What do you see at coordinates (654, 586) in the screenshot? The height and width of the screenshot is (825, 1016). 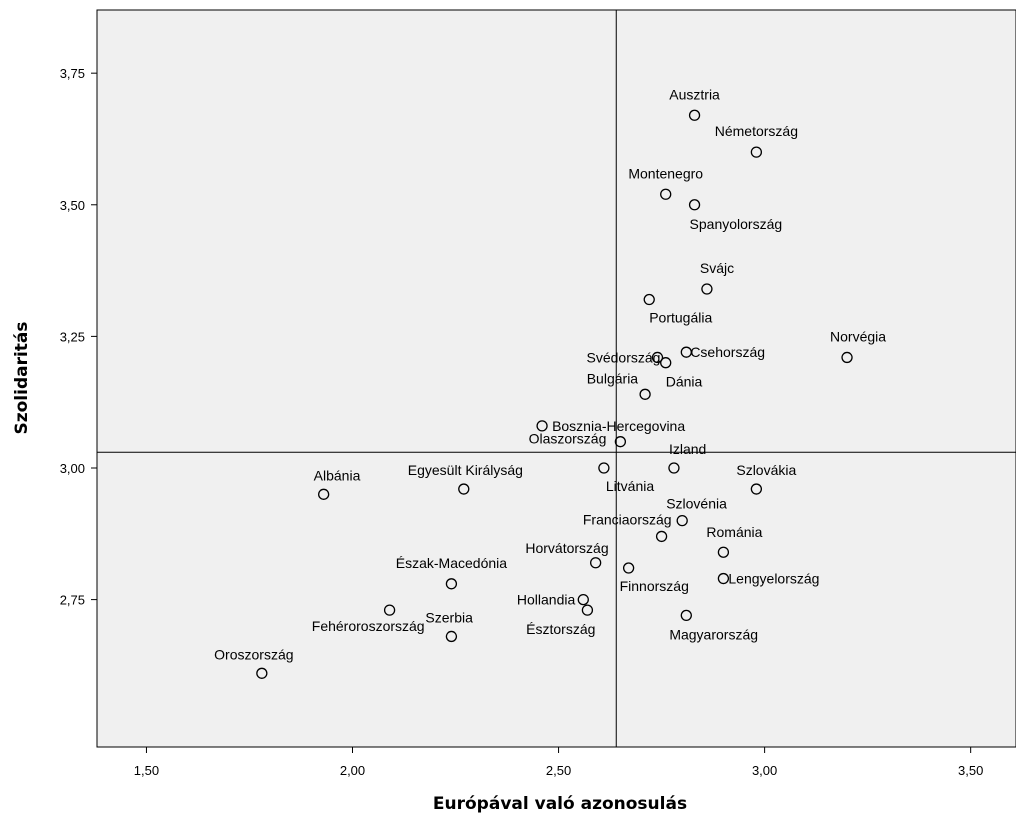 I see `point-label: Finnország` at bounding box center [654, 586].